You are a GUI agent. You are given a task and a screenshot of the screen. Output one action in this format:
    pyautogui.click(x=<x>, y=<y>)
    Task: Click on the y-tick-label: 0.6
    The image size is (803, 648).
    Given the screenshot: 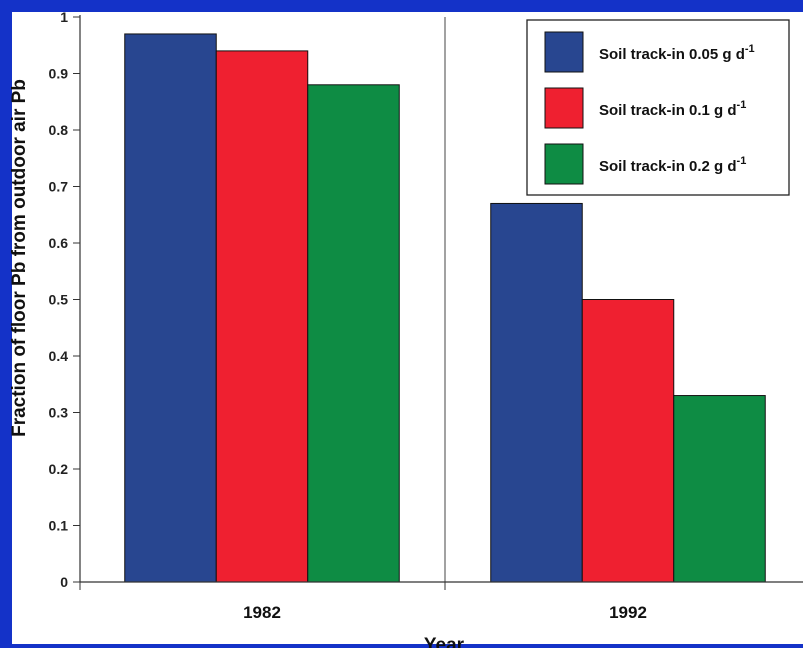 What is the action you would take?
    pyautogui.click(x=59, y=243)
    